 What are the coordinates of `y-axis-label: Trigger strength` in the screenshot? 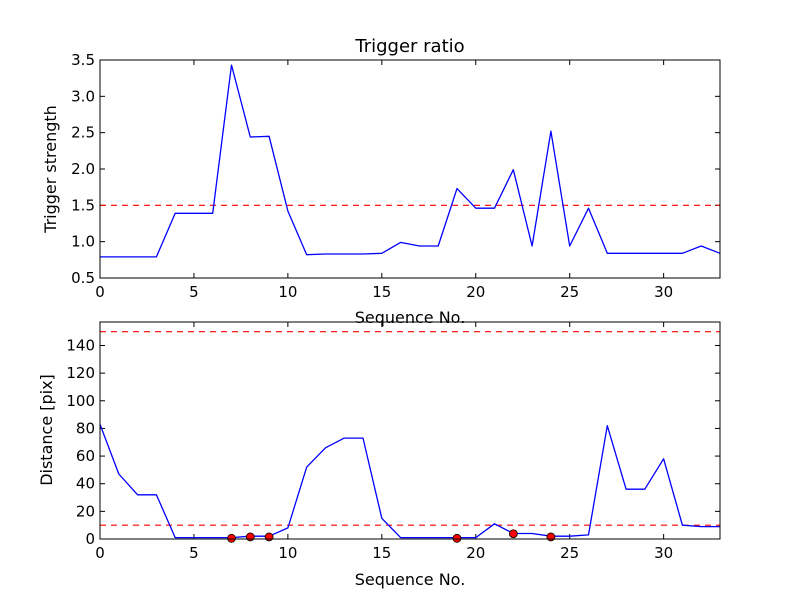 It's located at (50, 169).